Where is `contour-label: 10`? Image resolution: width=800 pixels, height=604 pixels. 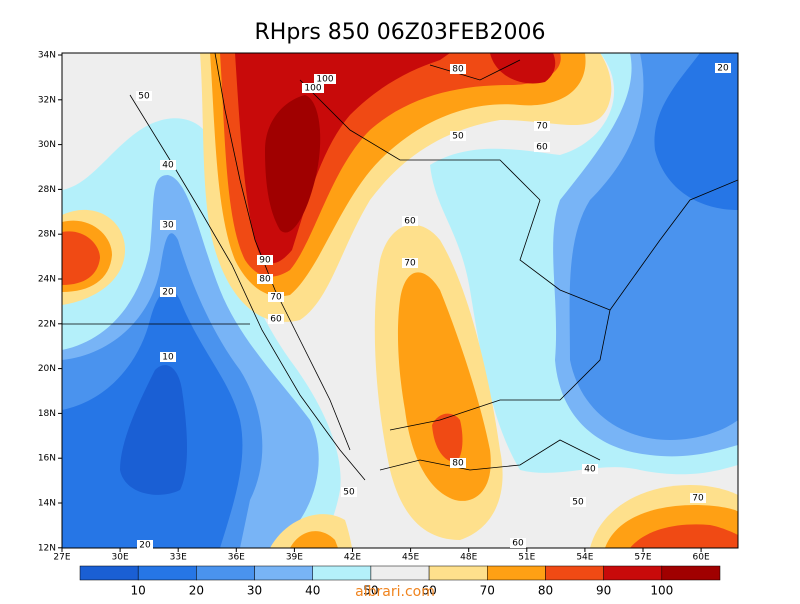 contour-label: 10 is located at coordinates (168, 358).